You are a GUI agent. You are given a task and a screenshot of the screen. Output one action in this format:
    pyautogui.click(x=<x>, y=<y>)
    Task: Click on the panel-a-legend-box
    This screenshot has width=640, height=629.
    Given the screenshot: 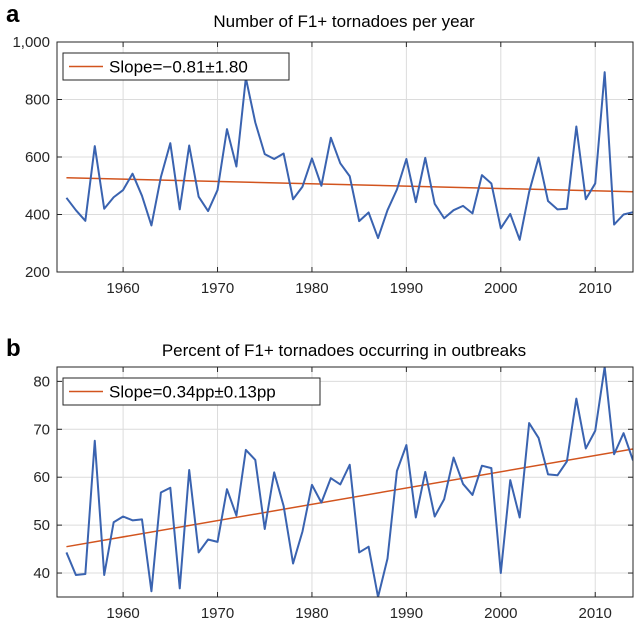 What is the action you would take?
    pyautogui.click(x=176, y=66)
    